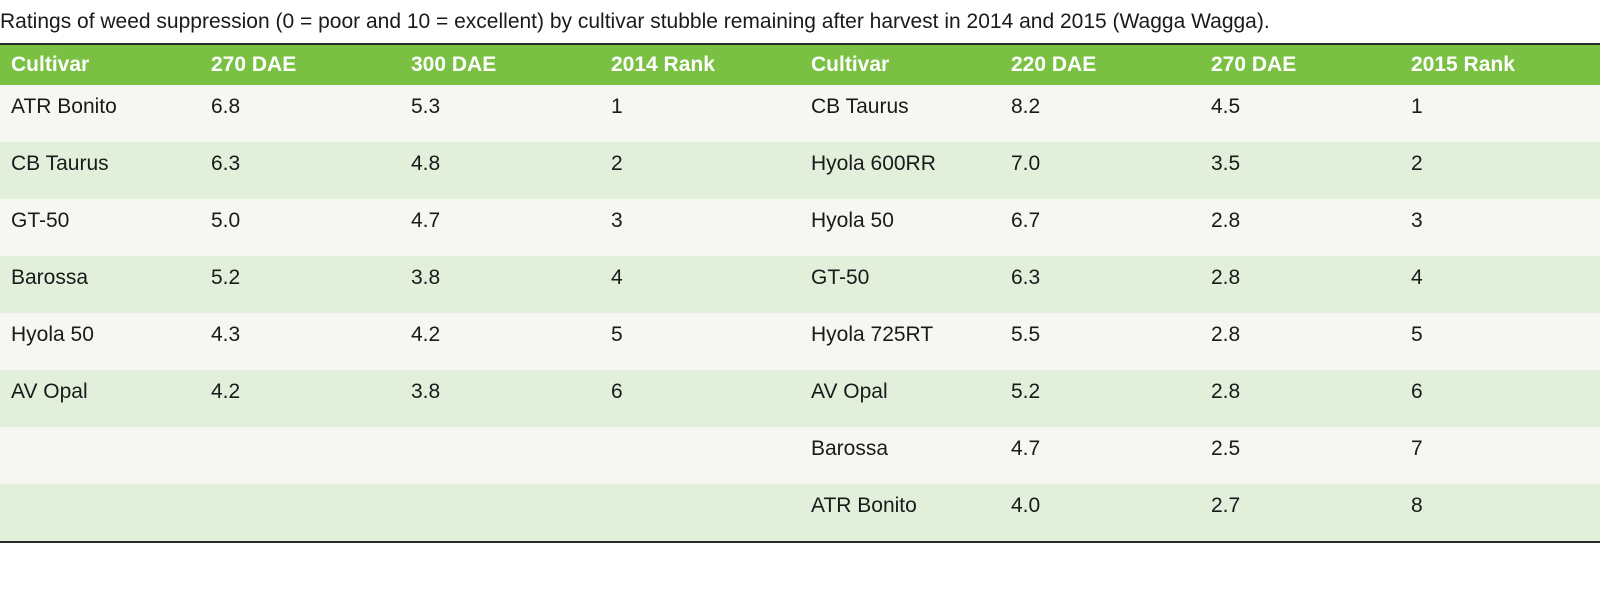  What do you see at coordinates (800, 284) in the screenshot?
I see `table-row: Barossa 5.2 3.8 4 GT-50 6.3 2.8 4` at bounding box center [800, 284].